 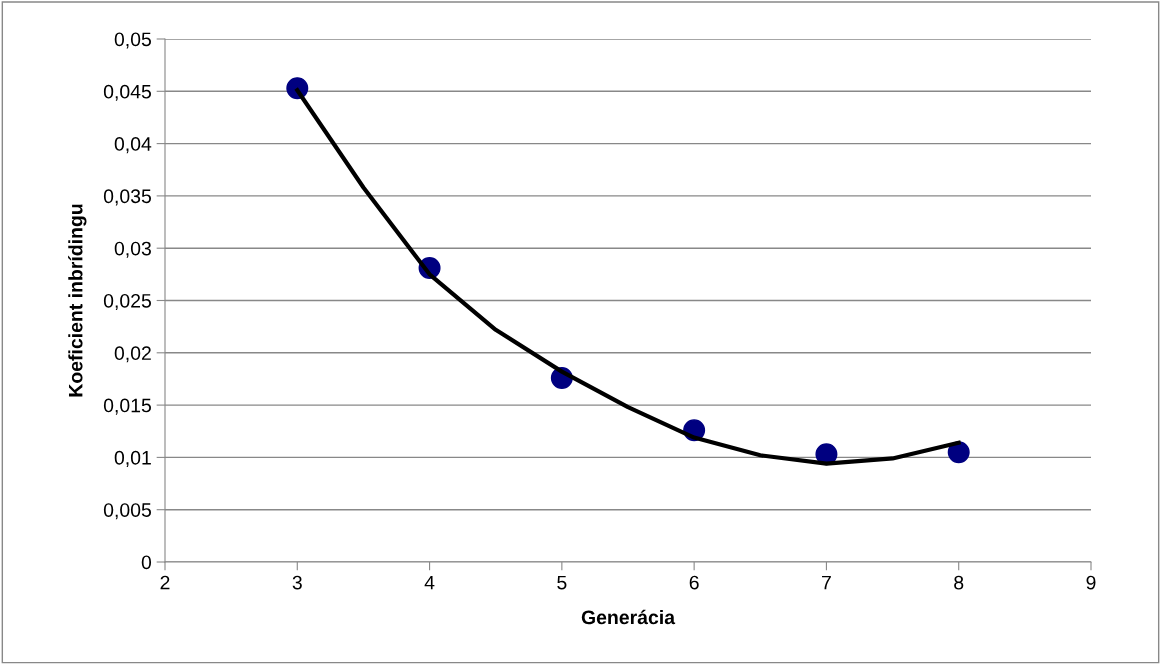 What do you see at coordinates (132, 249) in the screenshot?
I see `y-tick-label: 0,03` at bounding box center [132, 249].